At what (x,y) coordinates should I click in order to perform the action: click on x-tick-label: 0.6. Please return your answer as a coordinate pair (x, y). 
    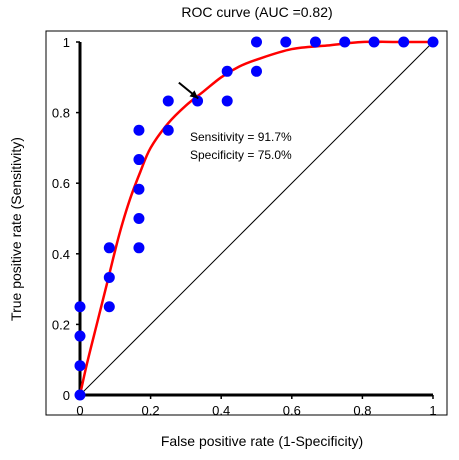
    Looking at the image, I should click on (292, 410).